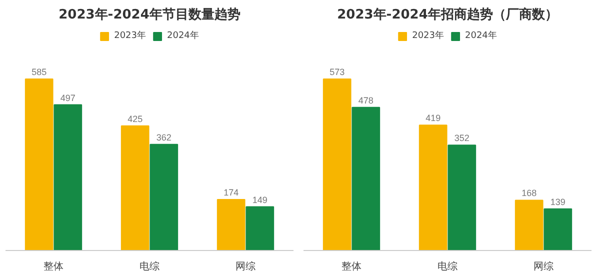 The height and width of the screenshot is (277, 600). I want to click on data-label: 174, so click(231, 192).